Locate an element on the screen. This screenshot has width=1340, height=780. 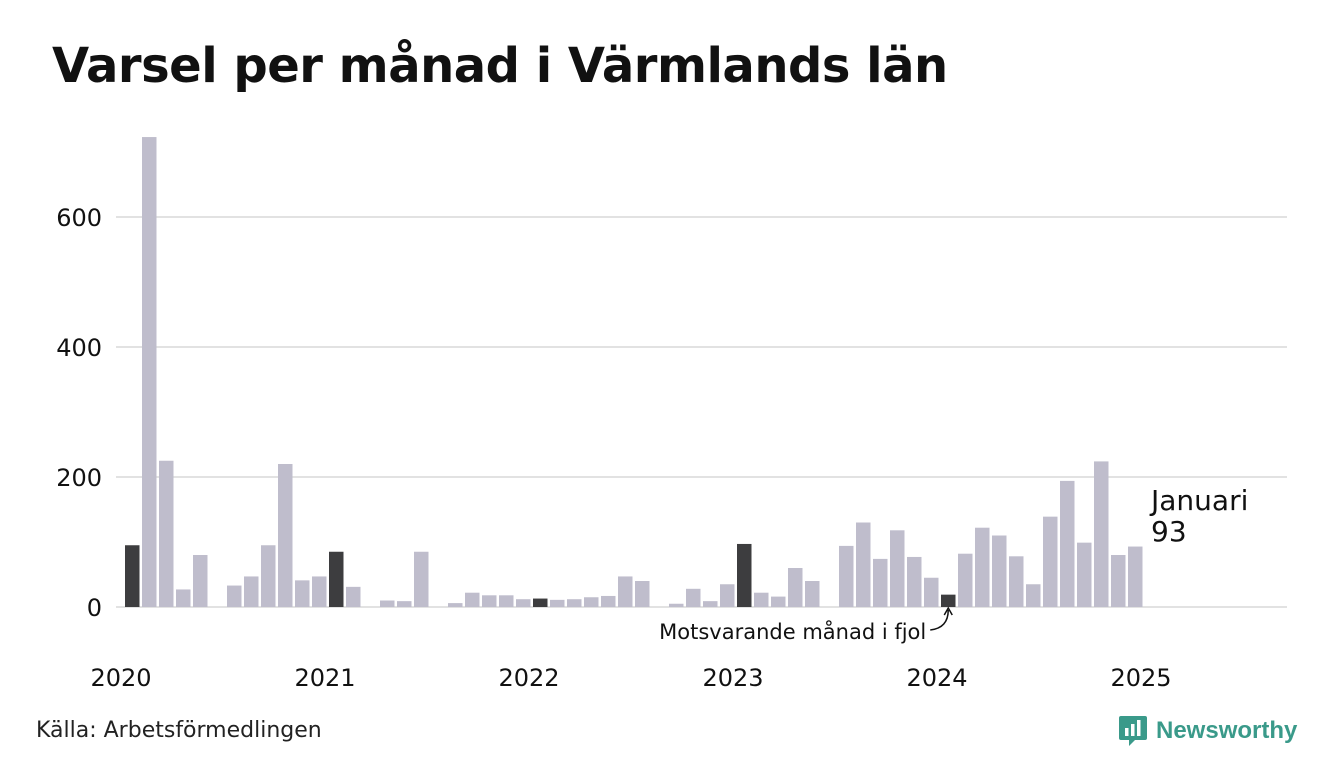
y-tick-label: 400 is located at coordinates (79, 348).